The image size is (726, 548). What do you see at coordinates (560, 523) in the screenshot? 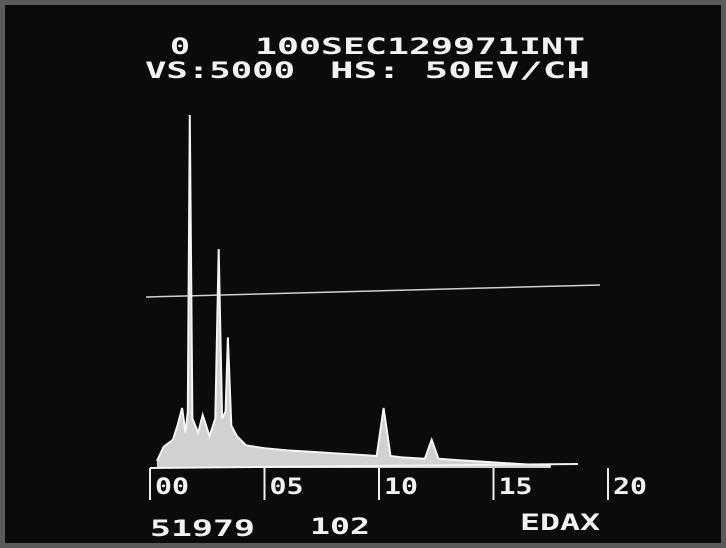
I see `footer-text: EDAX` at bounding box center [560, 523].